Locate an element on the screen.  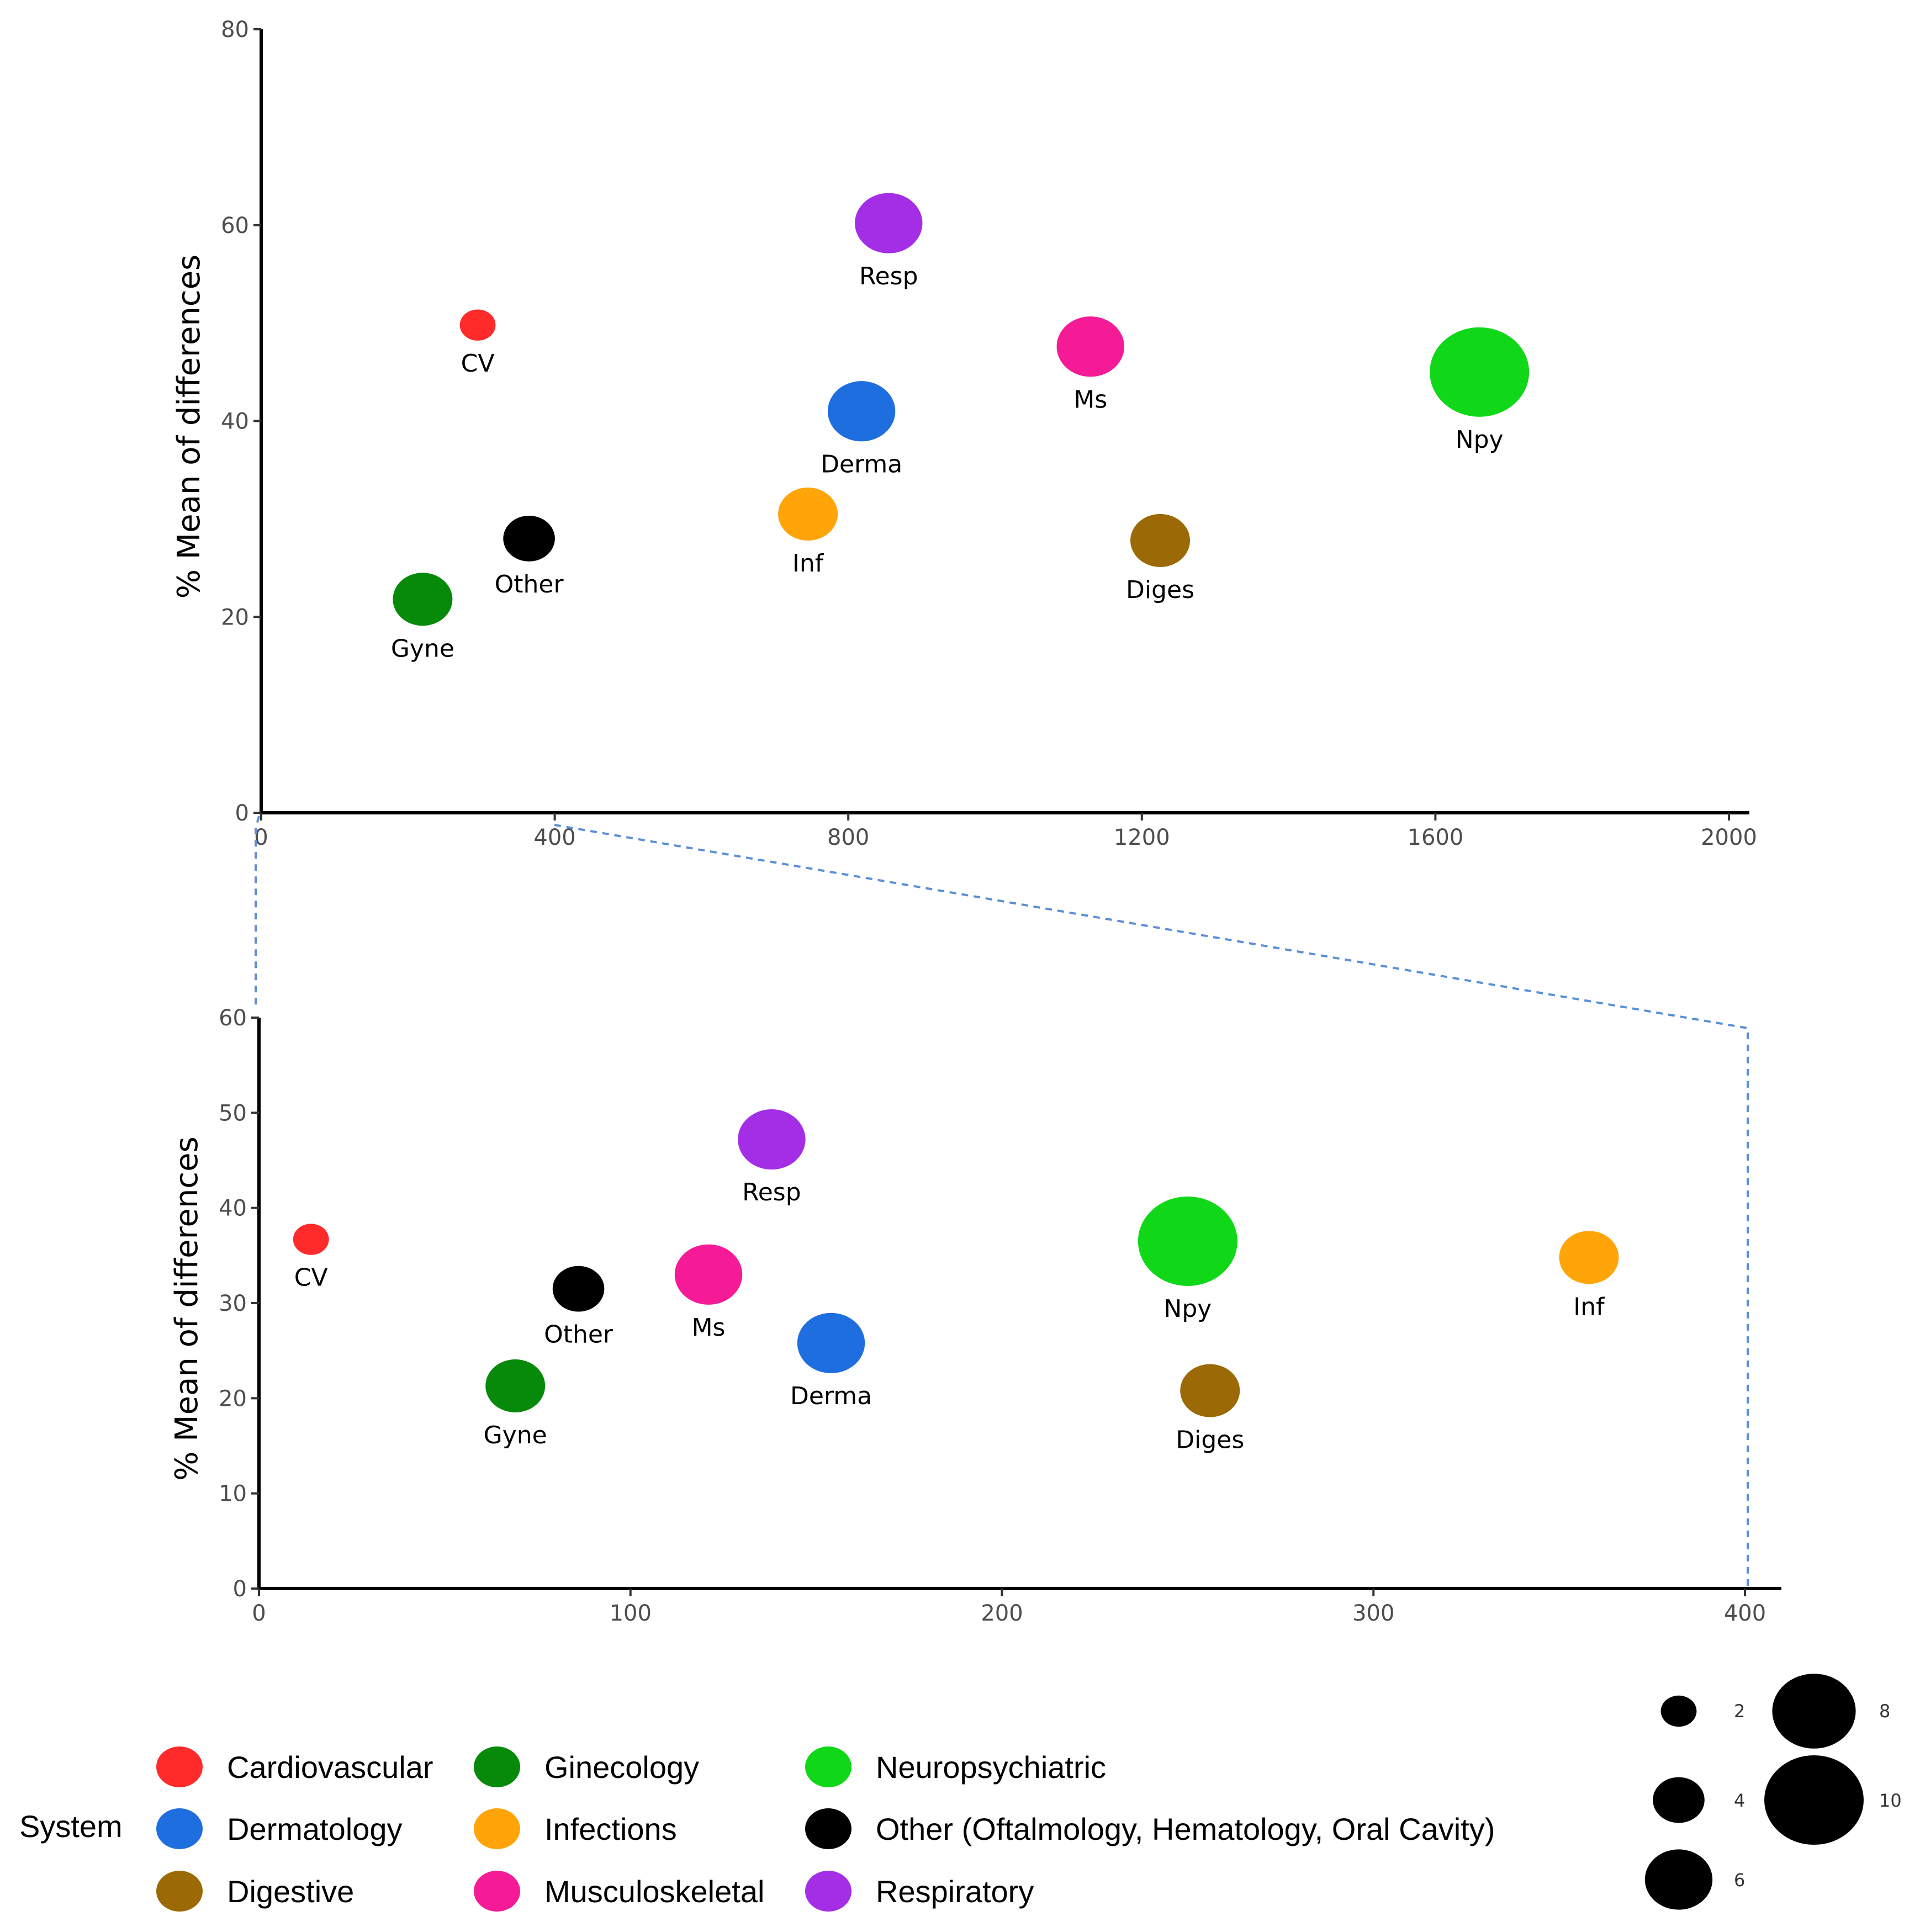
legend-key-dermatology is located at coordinates (179, 1828).